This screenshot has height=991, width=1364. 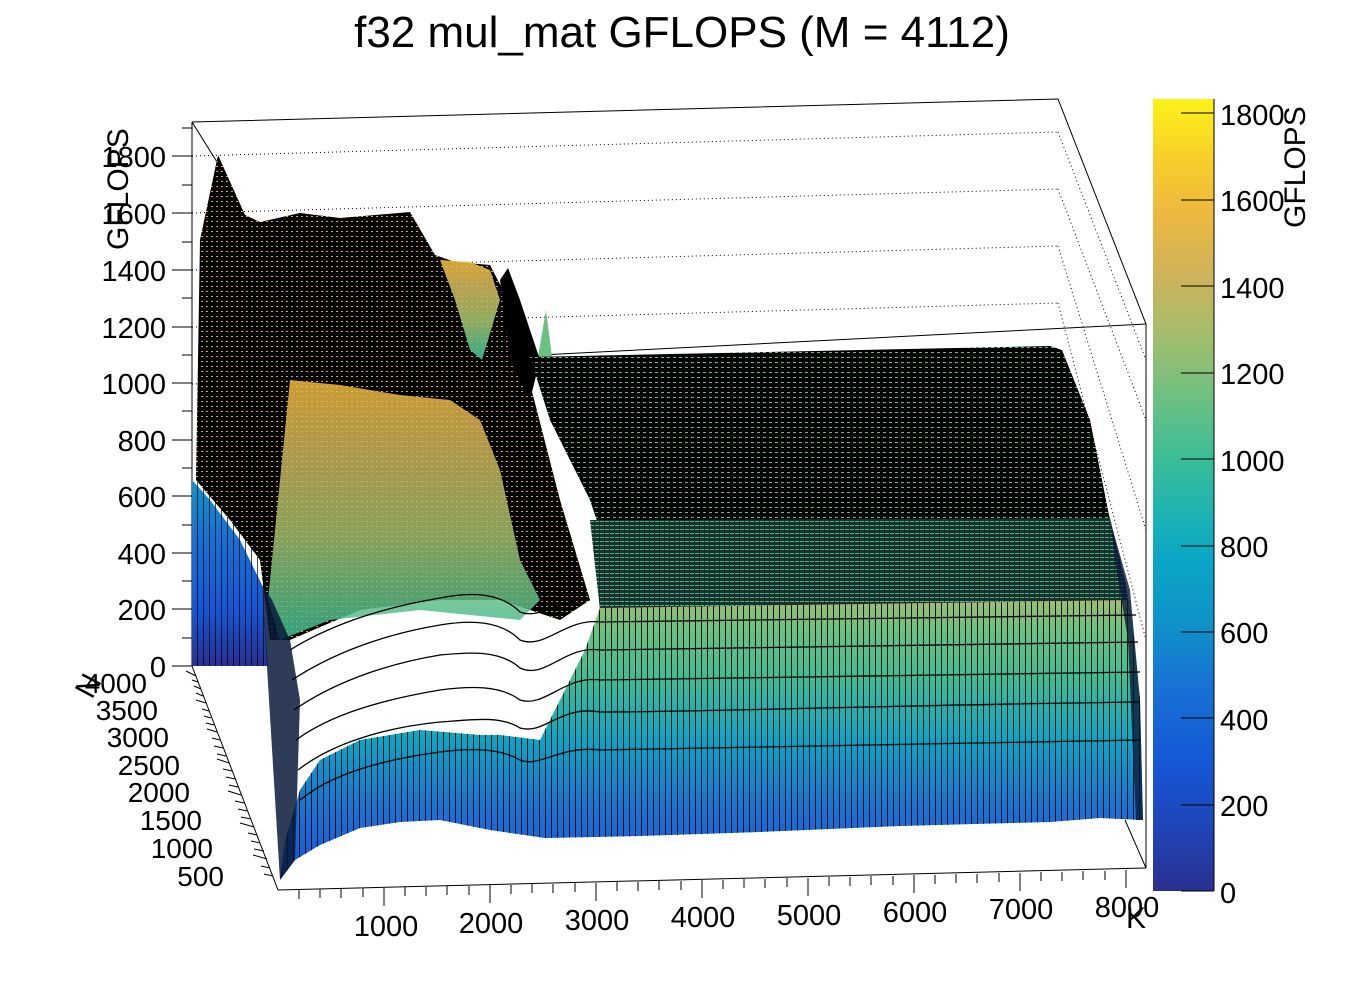 I want to click on surface-right-edge, so click(x=1126, y=670).